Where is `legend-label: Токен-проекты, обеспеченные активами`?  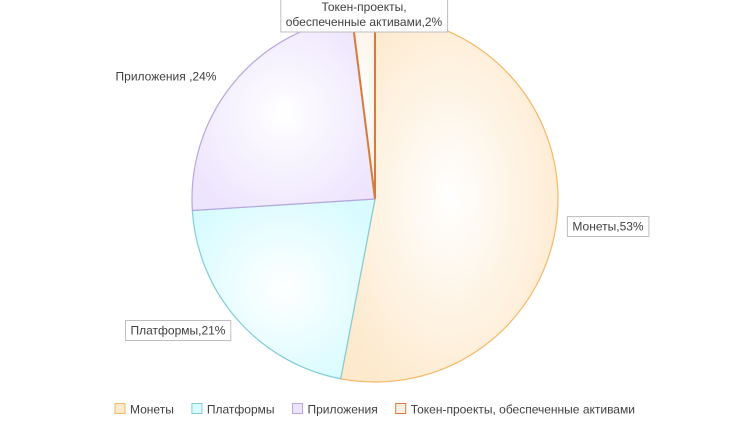
legend-label: Токен-проекты, обеспеченные активами is located at coordinates (523, 410).